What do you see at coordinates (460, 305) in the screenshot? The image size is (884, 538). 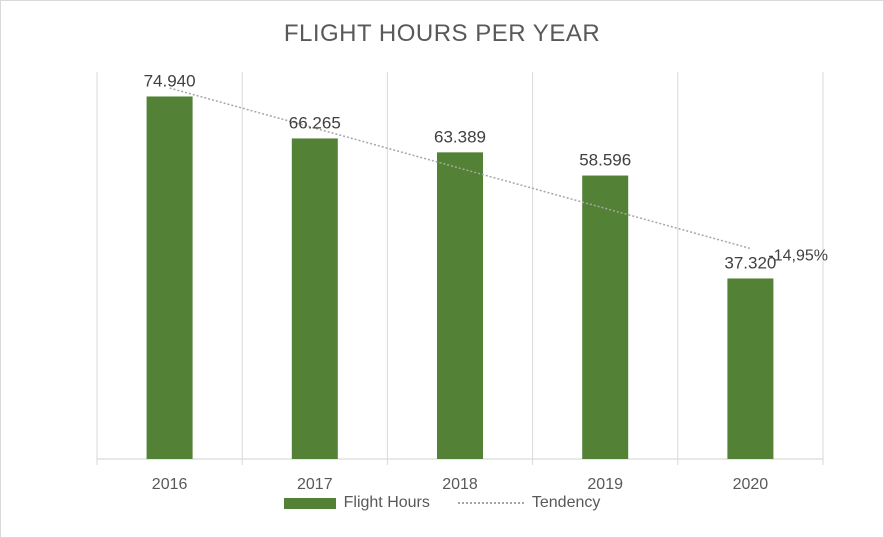 I see `bar-2018` at bounding box center [460, 305].